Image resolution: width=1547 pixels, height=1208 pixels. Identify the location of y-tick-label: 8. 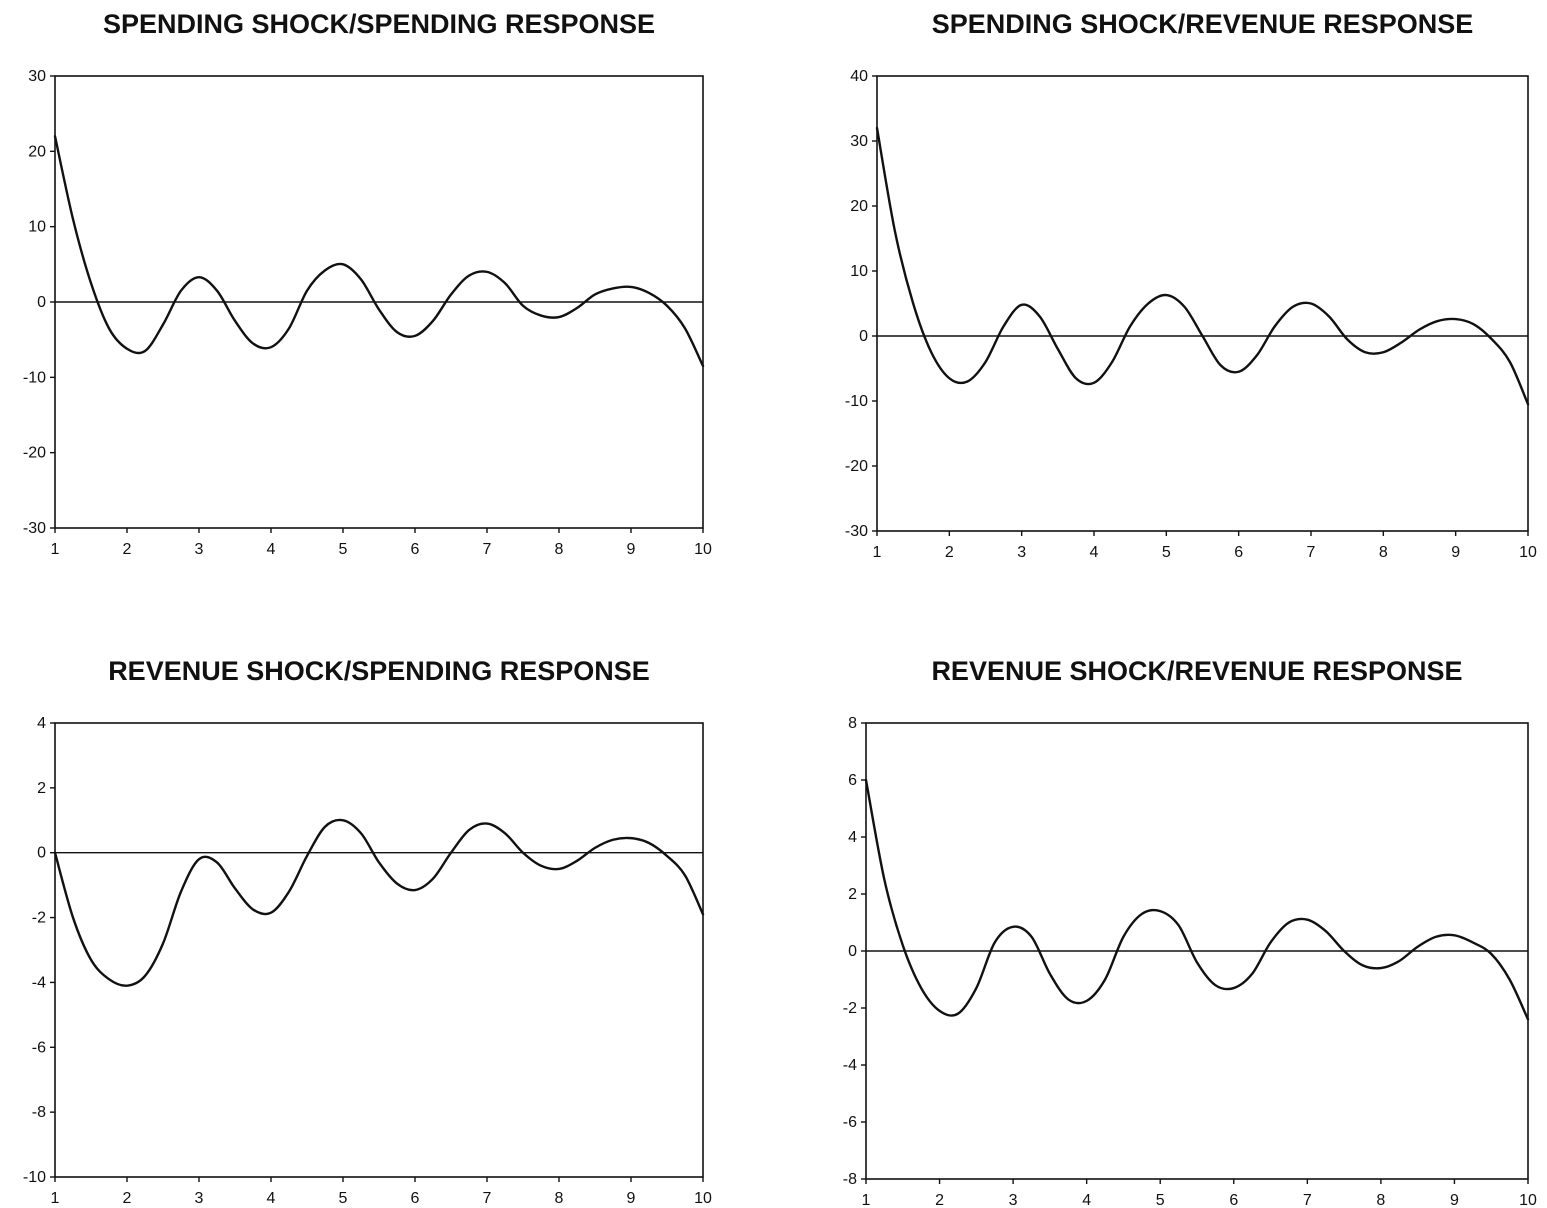
(852, 723).